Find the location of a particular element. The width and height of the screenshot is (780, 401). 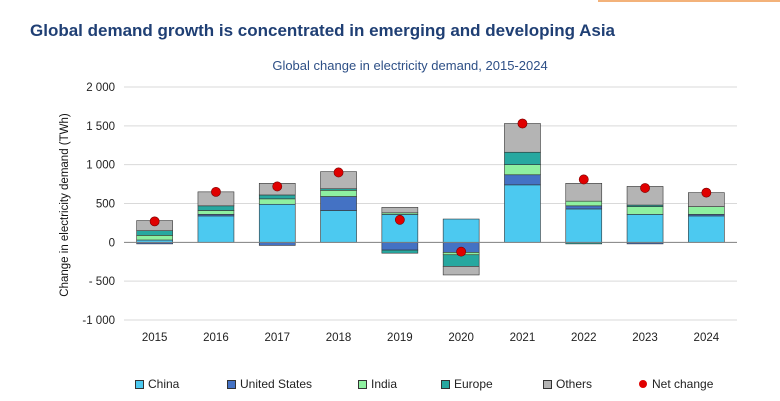

x-tick-label: 2017 is located at coordinates (277, 338).